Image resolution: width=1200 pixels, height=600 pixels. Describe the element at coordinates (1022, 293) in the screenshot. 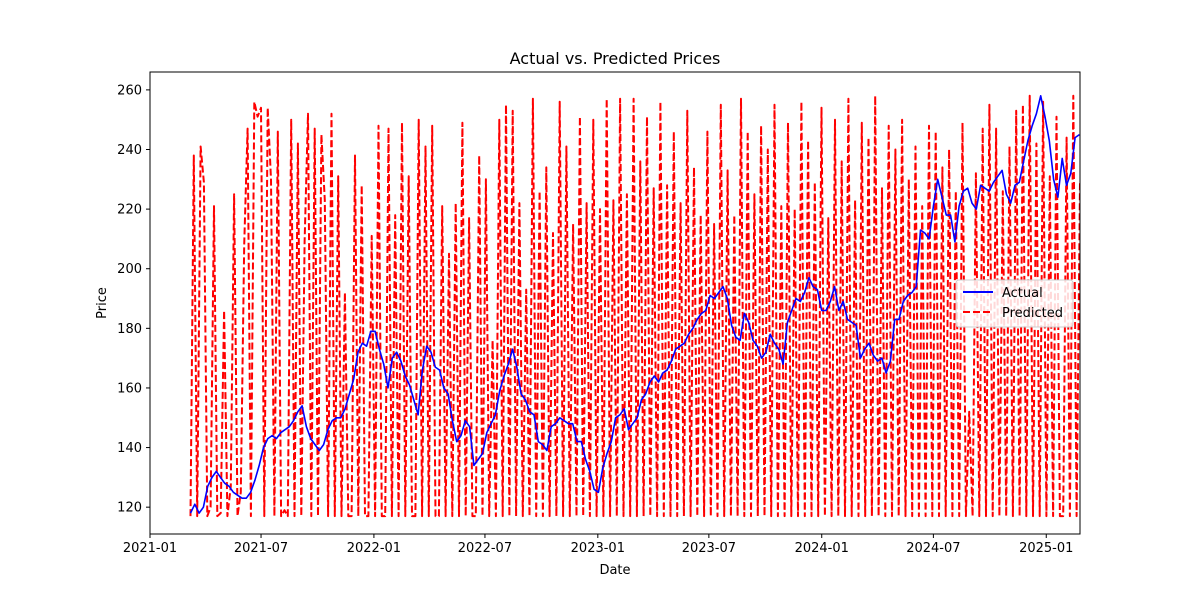

I see `legend-label-actual: Actual` at that location.